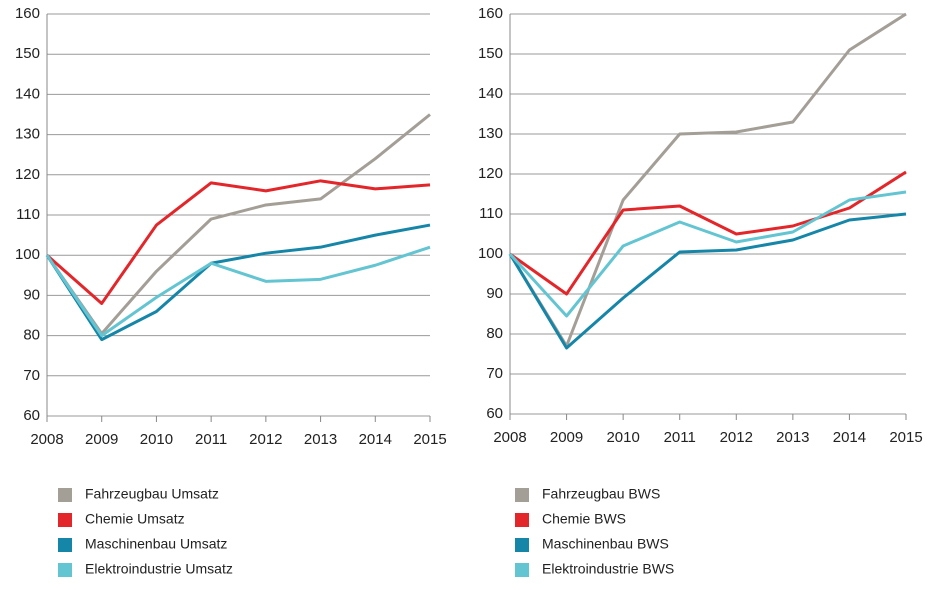  I want to click on legend-label: Chemie Umsatz, so click(135, 519).